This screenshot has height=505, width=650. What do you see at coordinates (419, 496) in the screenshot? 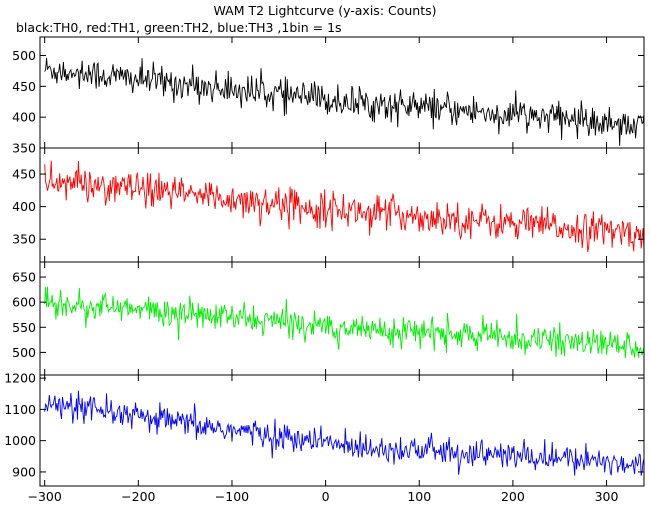
I see `x-tick-label: 100` at bounding box center [419, 496].